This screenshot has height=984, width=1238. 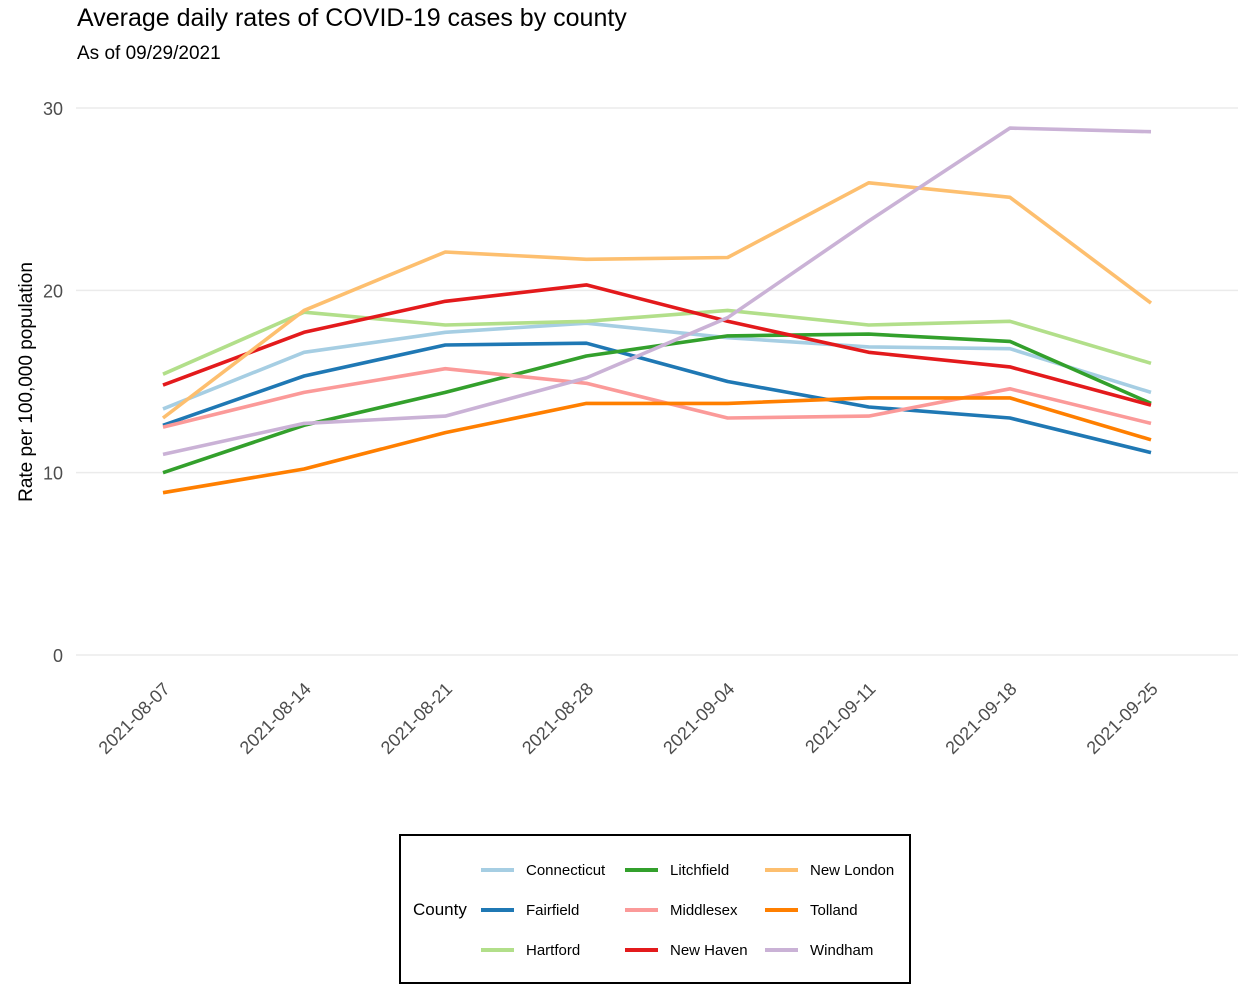 What do you see at coordinates (657, 342) in the screenshot?
I see `series-line-hartford` at bounding box center [657, 342].